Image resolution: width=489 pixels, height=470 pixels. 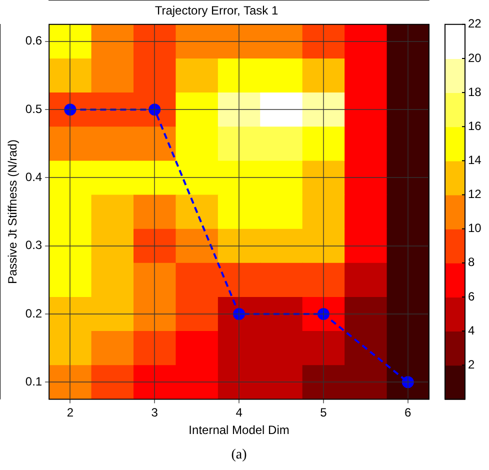 I want to click on color-bar-label: 20, so click(x=475, y=57).